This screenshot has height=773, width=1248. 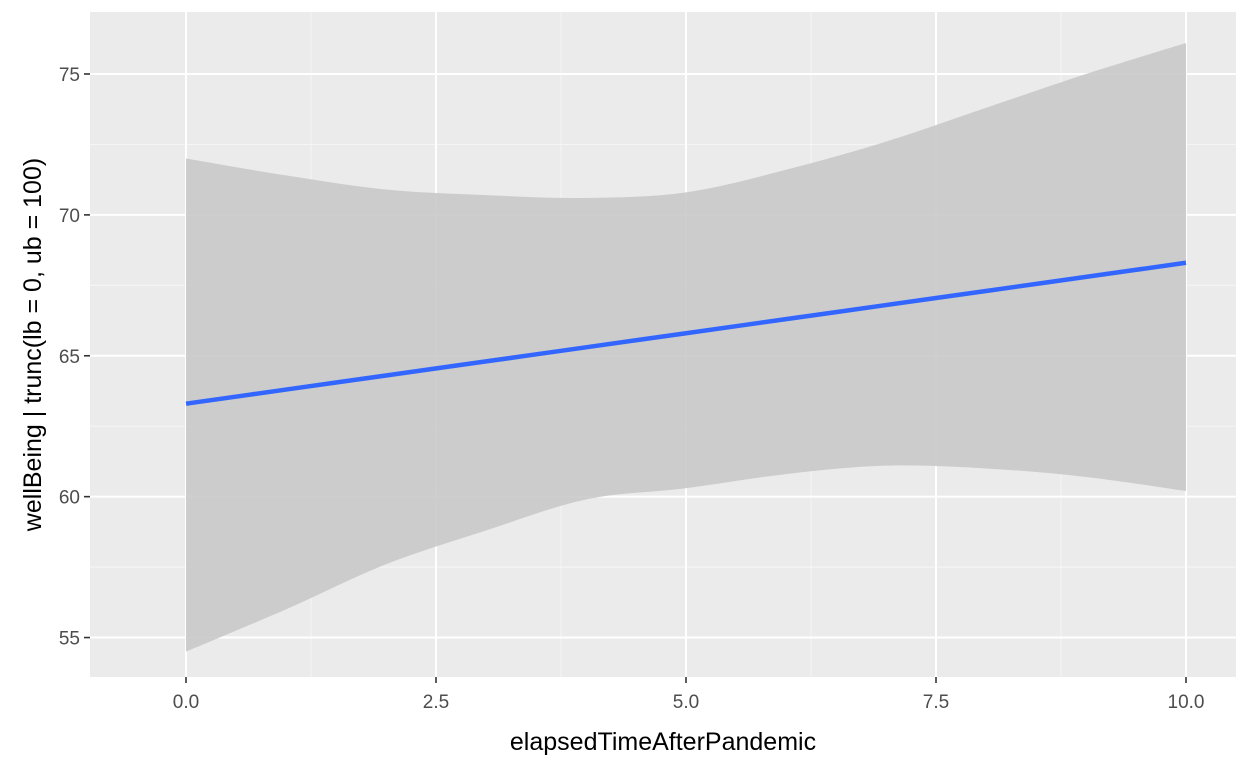 What do you see at coordinates (69, 639) in the screenshot?
I see `y-tick-label: 55` at bounding box center [69, 639].